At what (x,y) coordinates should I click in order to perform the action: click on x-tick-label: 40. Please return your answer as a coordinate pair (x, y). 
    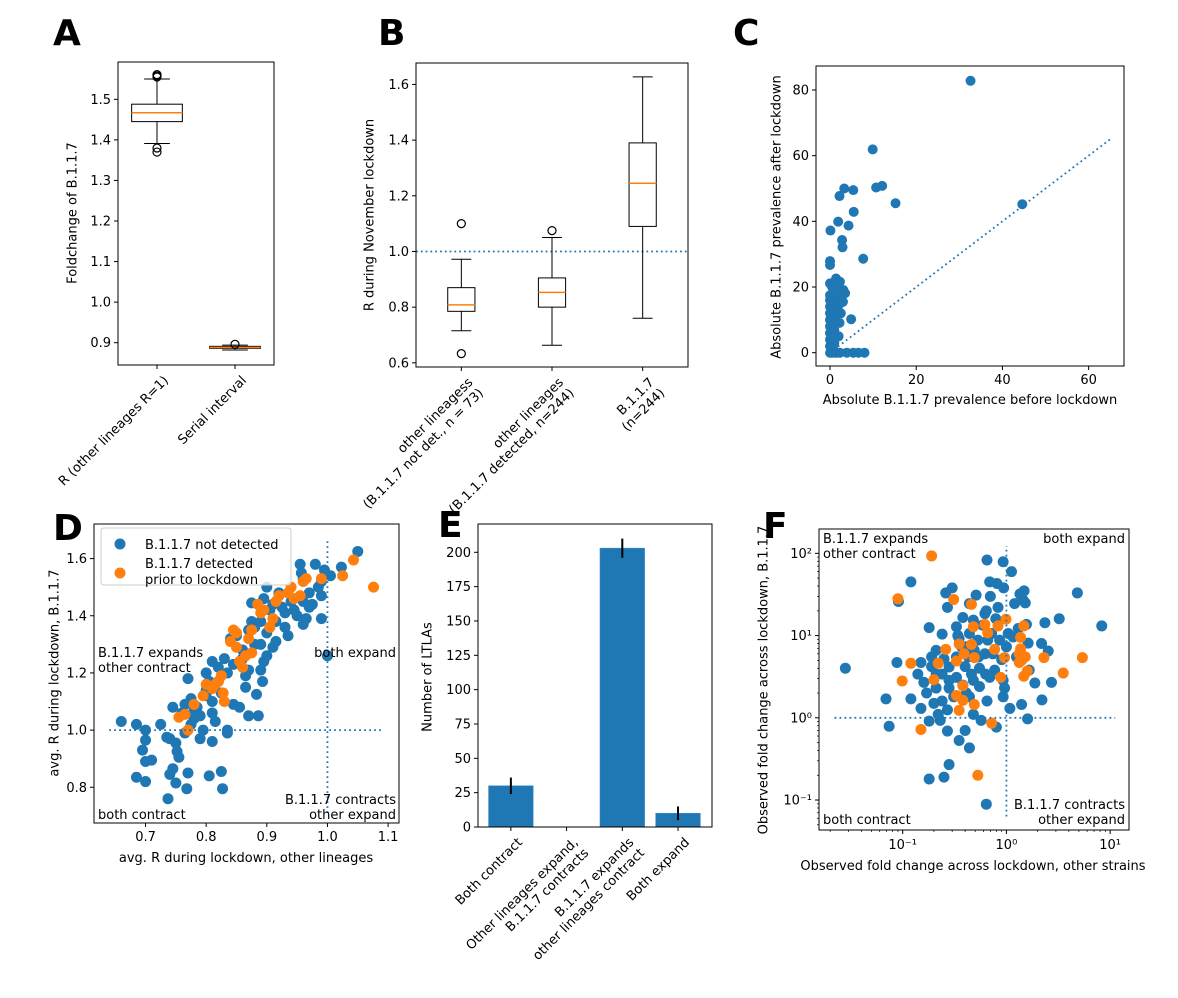
    Looking at the image, I should click on (1002, 380).